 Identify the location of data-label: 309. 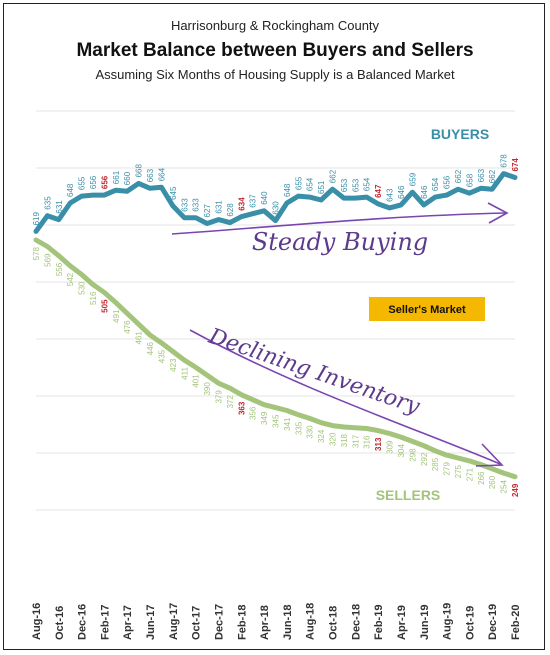
(390, 447).